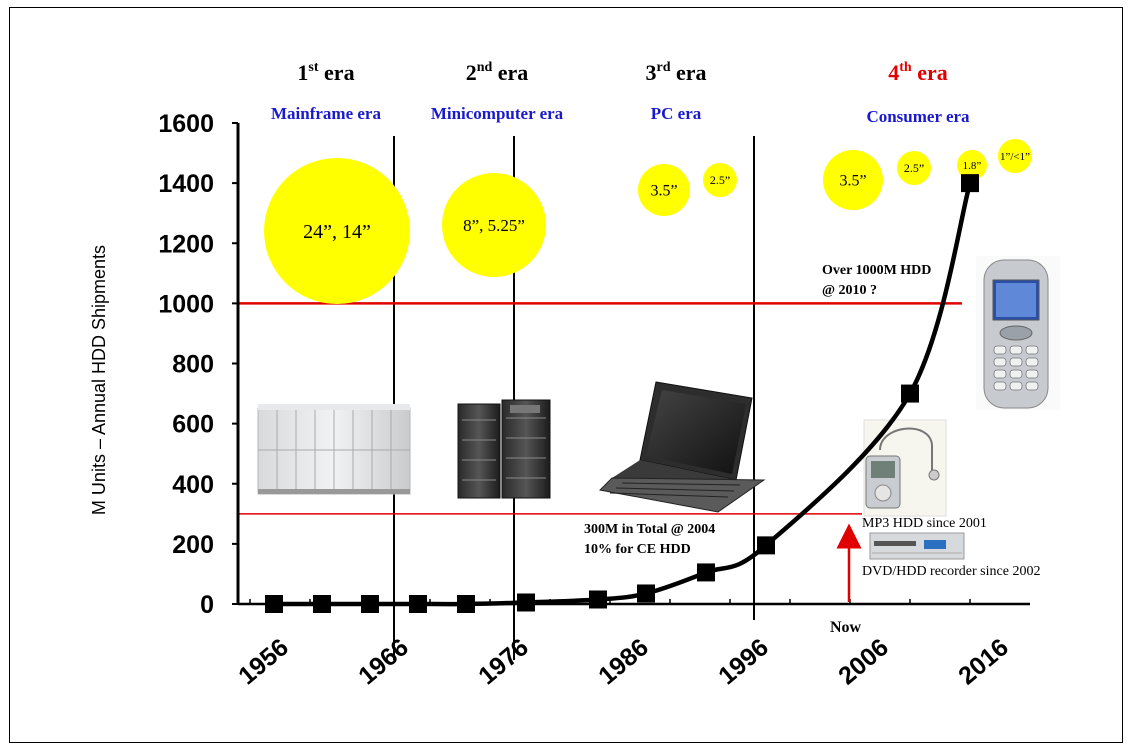 The image size is (1133, 750). What do you see at coordinates (186, 244) in the screenshot?
I see `y-tick-label: 1200` at bounding box center [186, 244].